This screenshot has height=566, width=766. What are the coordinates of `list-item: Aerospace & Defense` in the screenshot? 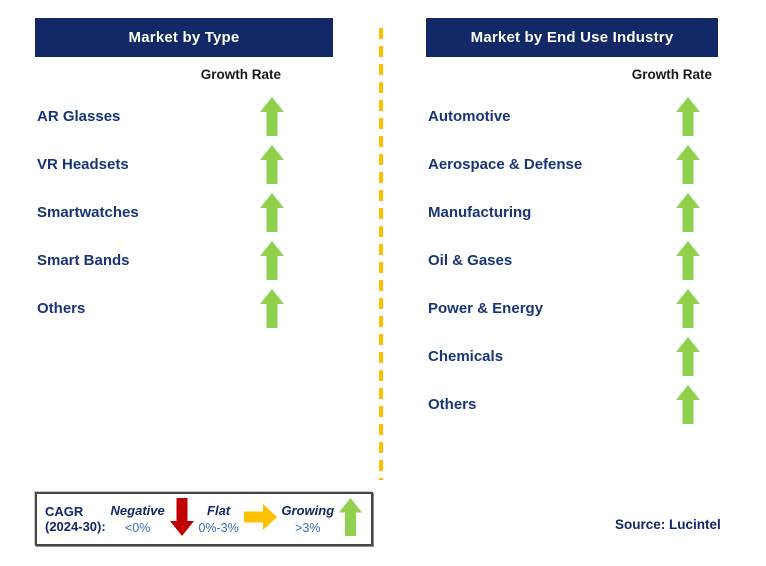 It's located at (572, 164).